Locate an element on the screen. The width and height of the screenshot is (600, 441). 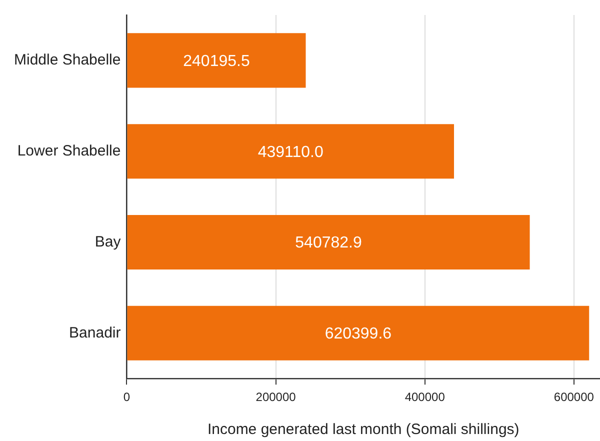
y-tick-label: Bay is located at coordinates (108, 241).